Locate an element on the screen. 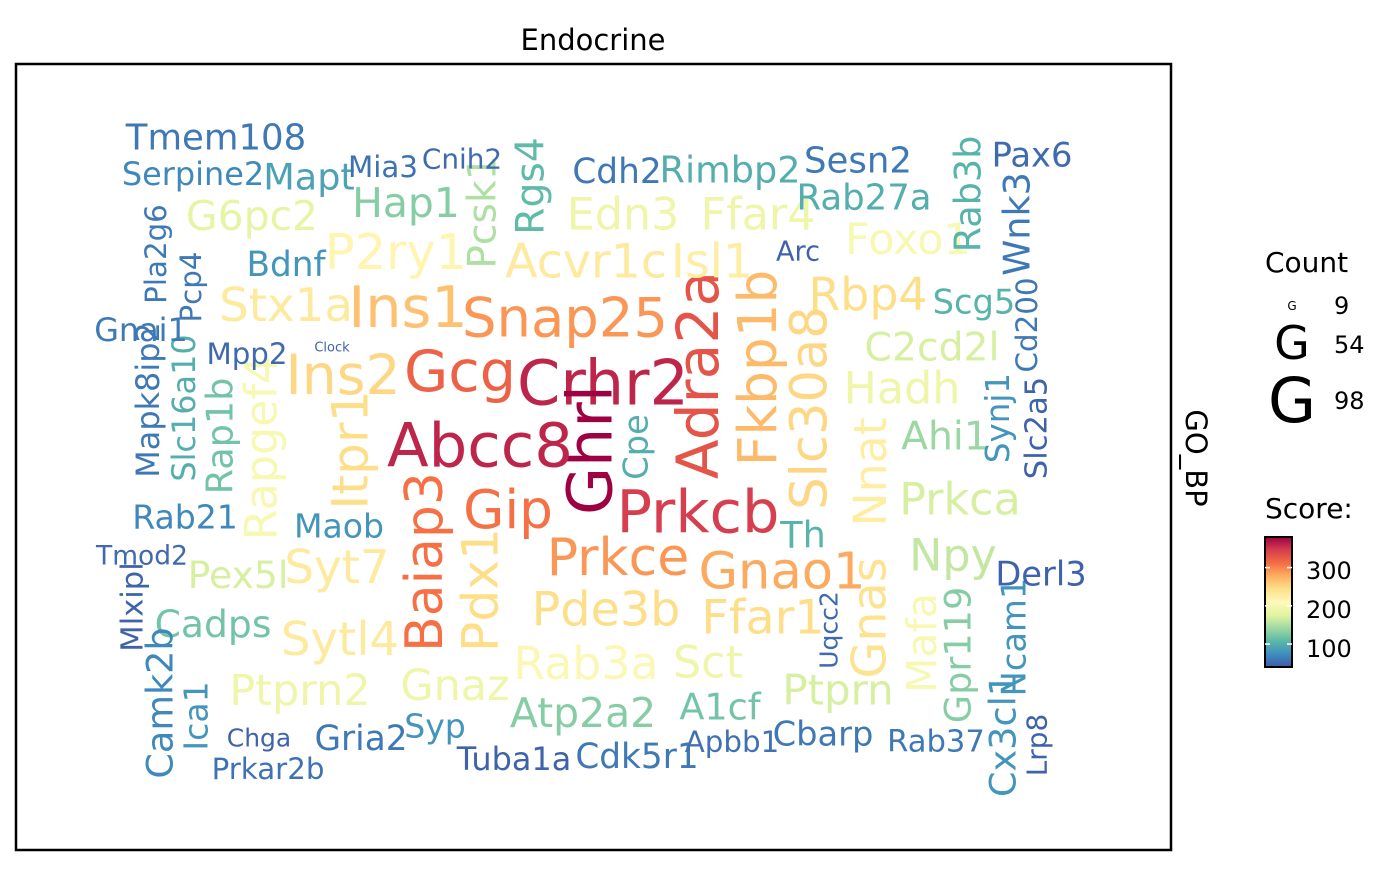  word-bdnf: Bdnf is located at coordinates (286, 265).